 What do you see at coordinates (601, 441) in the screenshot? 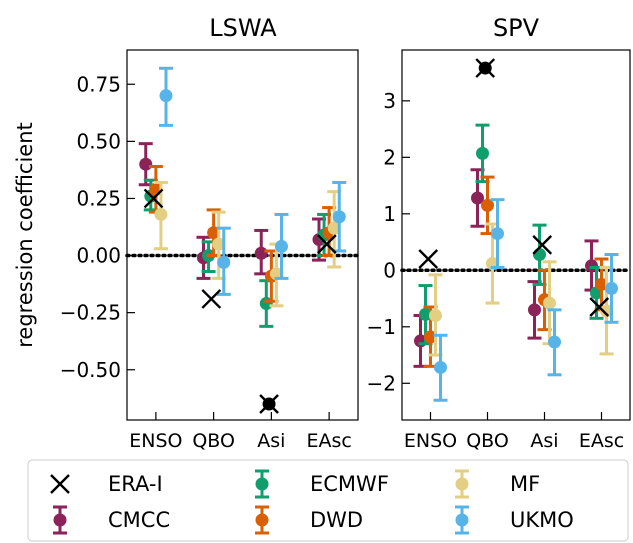
I see `x-tick-label-spv: EAsc` at bounding box center [601, 441].